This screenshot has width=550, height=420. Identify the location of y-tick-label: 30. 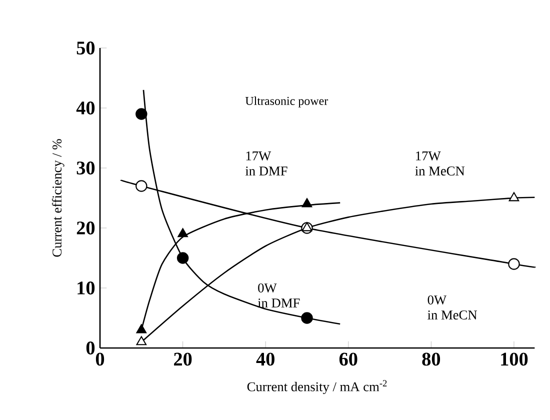
(85, 168).